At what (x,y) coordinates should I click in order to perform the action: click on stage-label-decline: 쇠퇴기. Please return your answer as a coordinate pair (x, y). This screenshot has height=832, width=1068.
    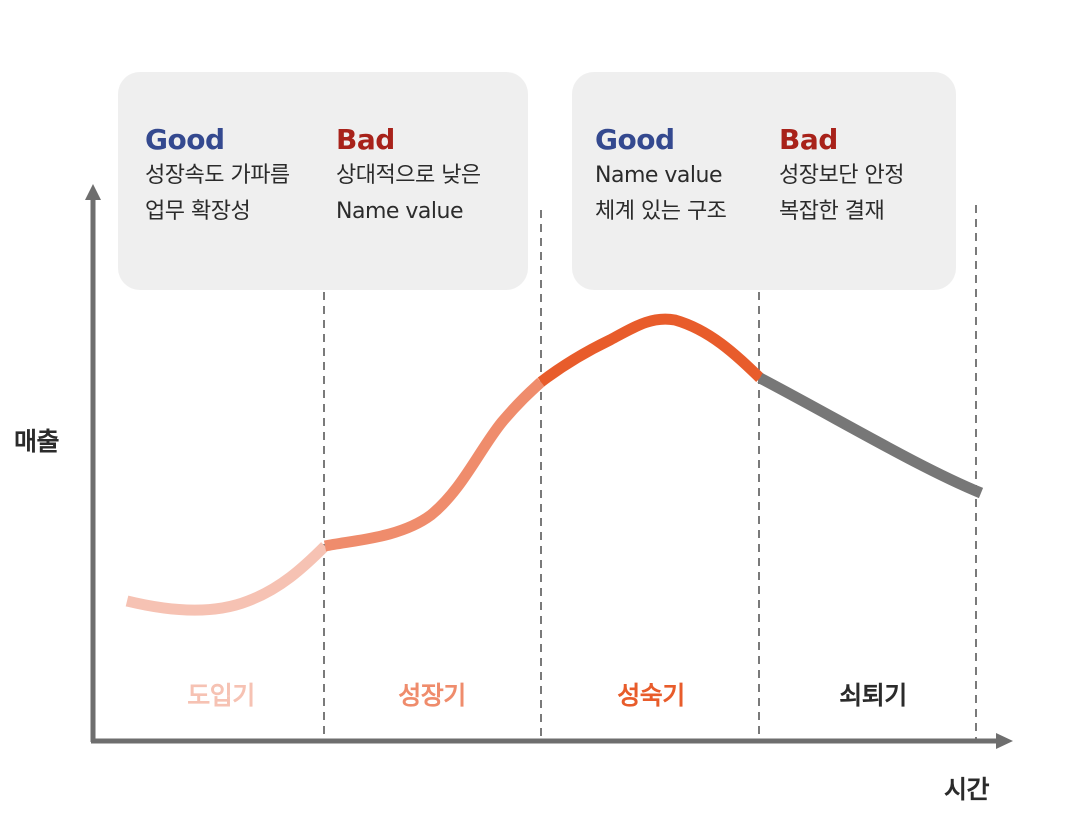
    Looking at the image, I should click on (873, 695).